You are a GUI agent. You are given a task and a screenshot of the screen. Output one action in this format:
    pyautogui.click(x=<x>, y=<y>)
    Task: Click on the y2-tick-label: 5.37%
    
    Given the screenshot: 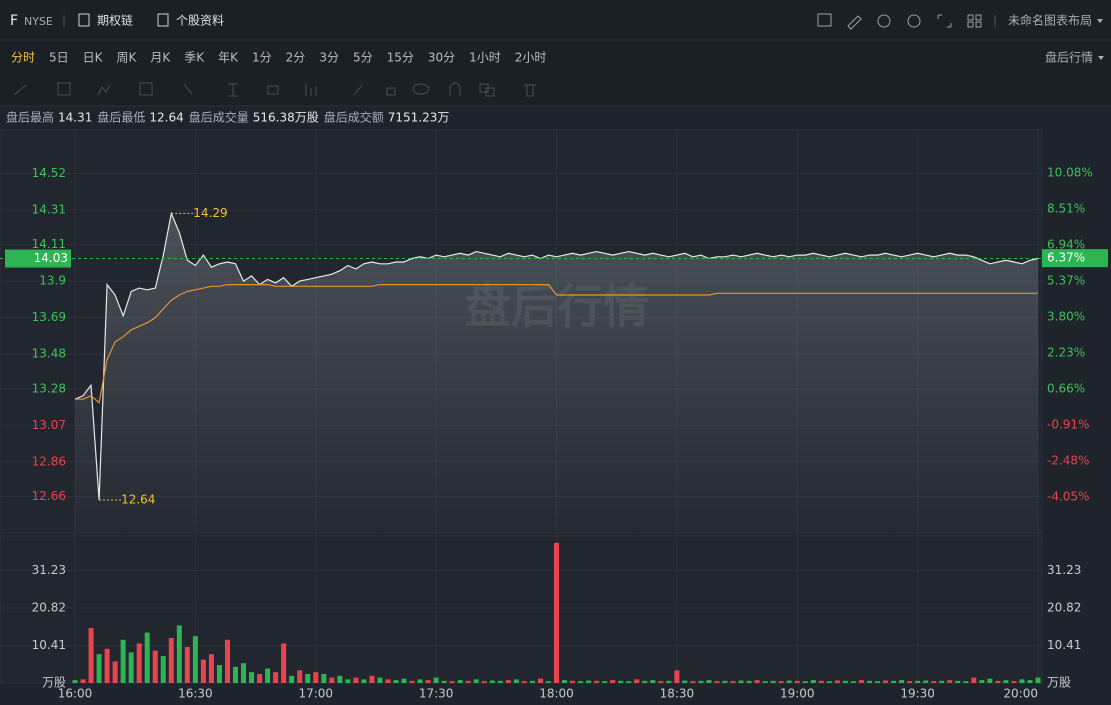 What is the action you would take?
    pyautogui.click(x=1066, y=281)
    